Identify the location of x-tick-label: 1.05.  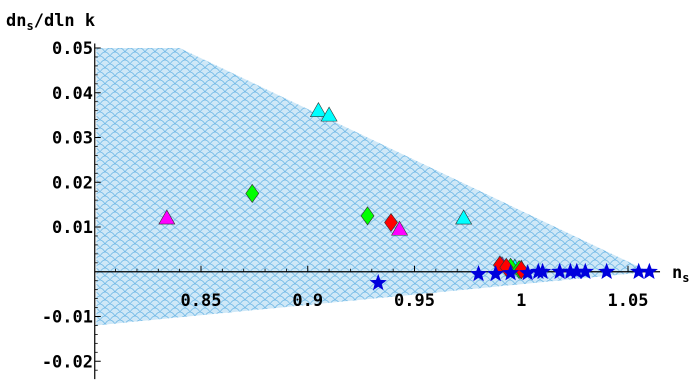
(628, 301).